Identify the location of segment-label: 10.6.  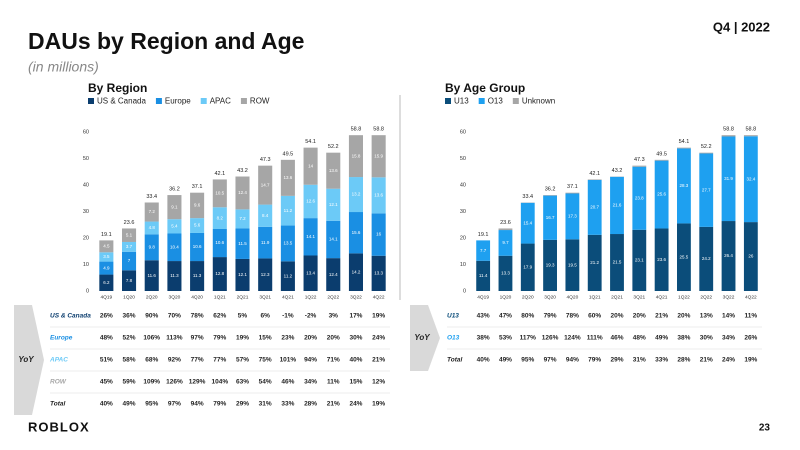
(219, 242).